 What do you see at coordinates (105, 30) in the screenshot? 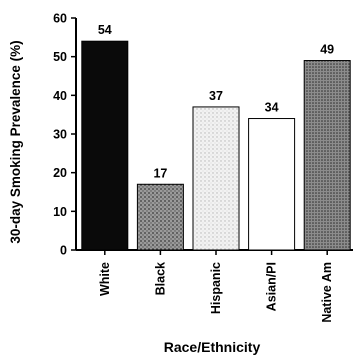
I see `bar-value-label: 54` at bounding box center [105, 30].